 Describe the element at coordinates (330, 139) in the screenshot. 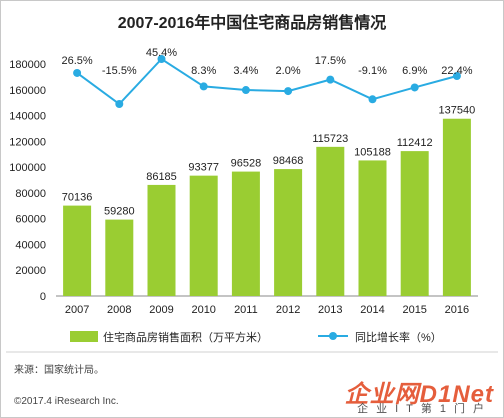

I see `bar-value-label: 115723` at that location.